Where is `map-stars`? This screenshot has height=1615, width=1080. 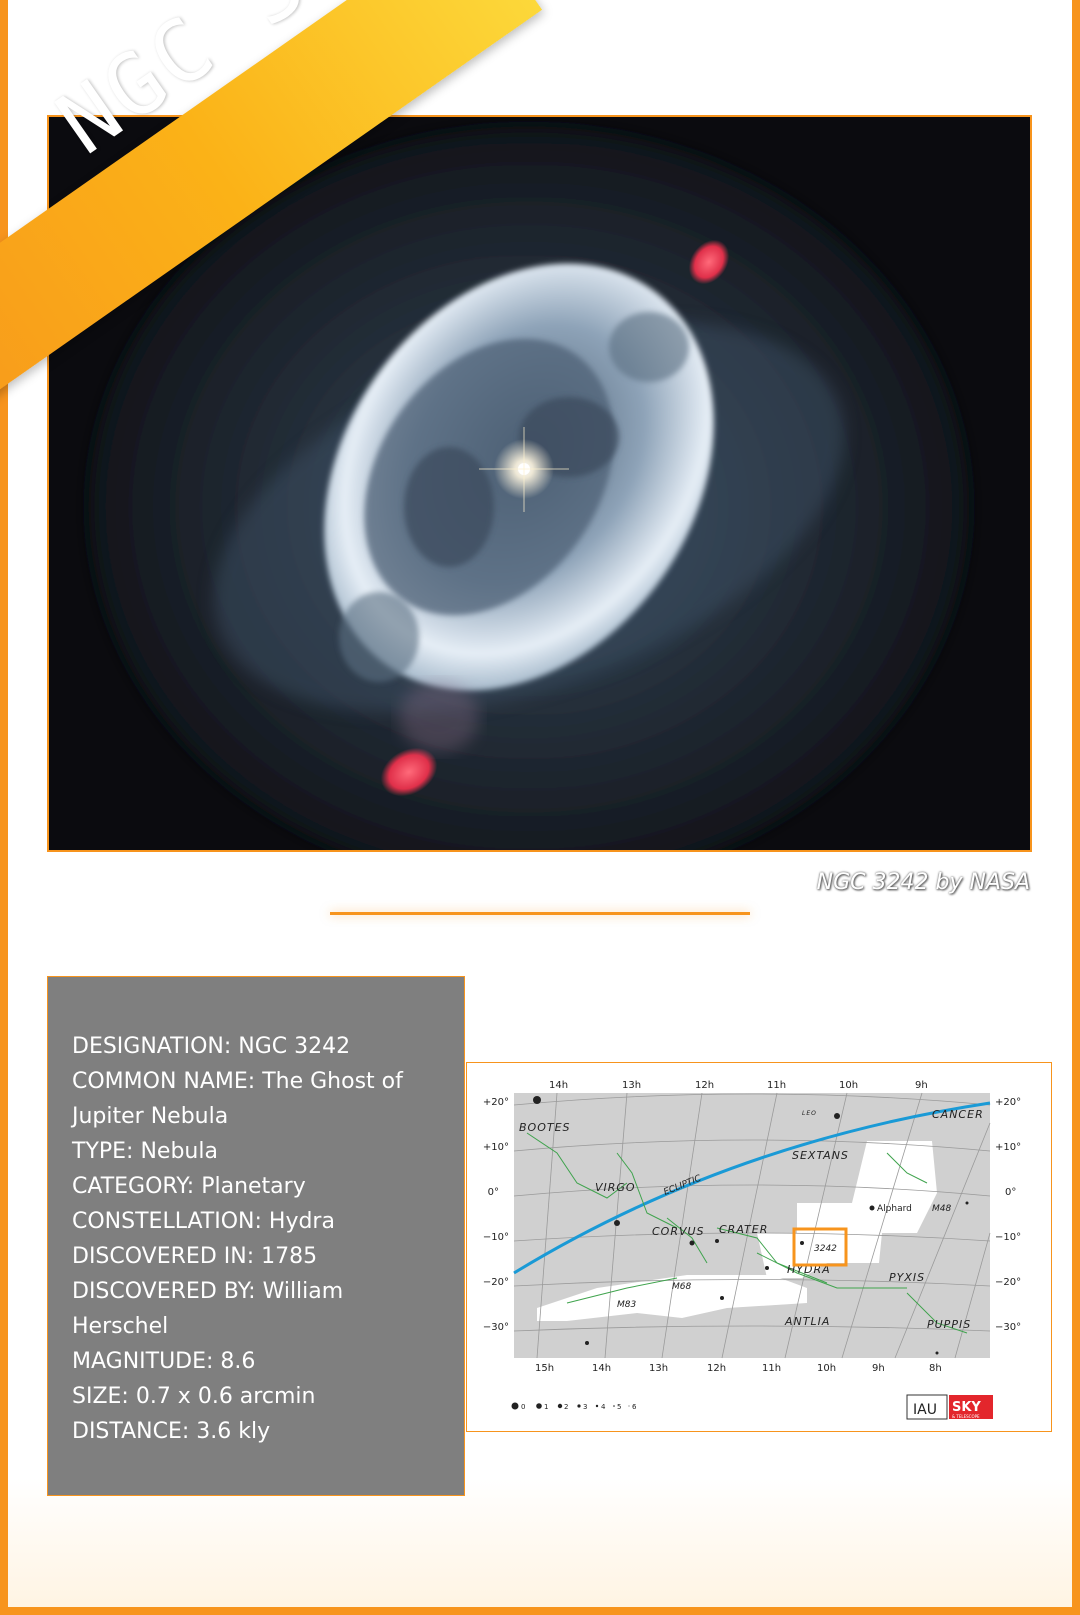
map-stars is located at coordinates (751, 1225).